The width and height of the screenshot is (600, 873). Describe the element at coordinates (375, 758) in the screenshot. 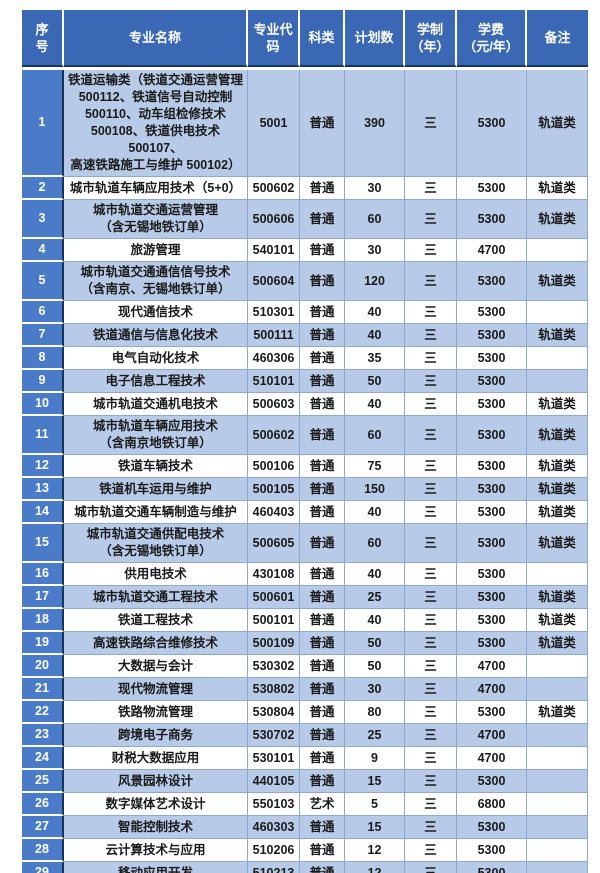

I see `cell-plan-count: 9` at that location.